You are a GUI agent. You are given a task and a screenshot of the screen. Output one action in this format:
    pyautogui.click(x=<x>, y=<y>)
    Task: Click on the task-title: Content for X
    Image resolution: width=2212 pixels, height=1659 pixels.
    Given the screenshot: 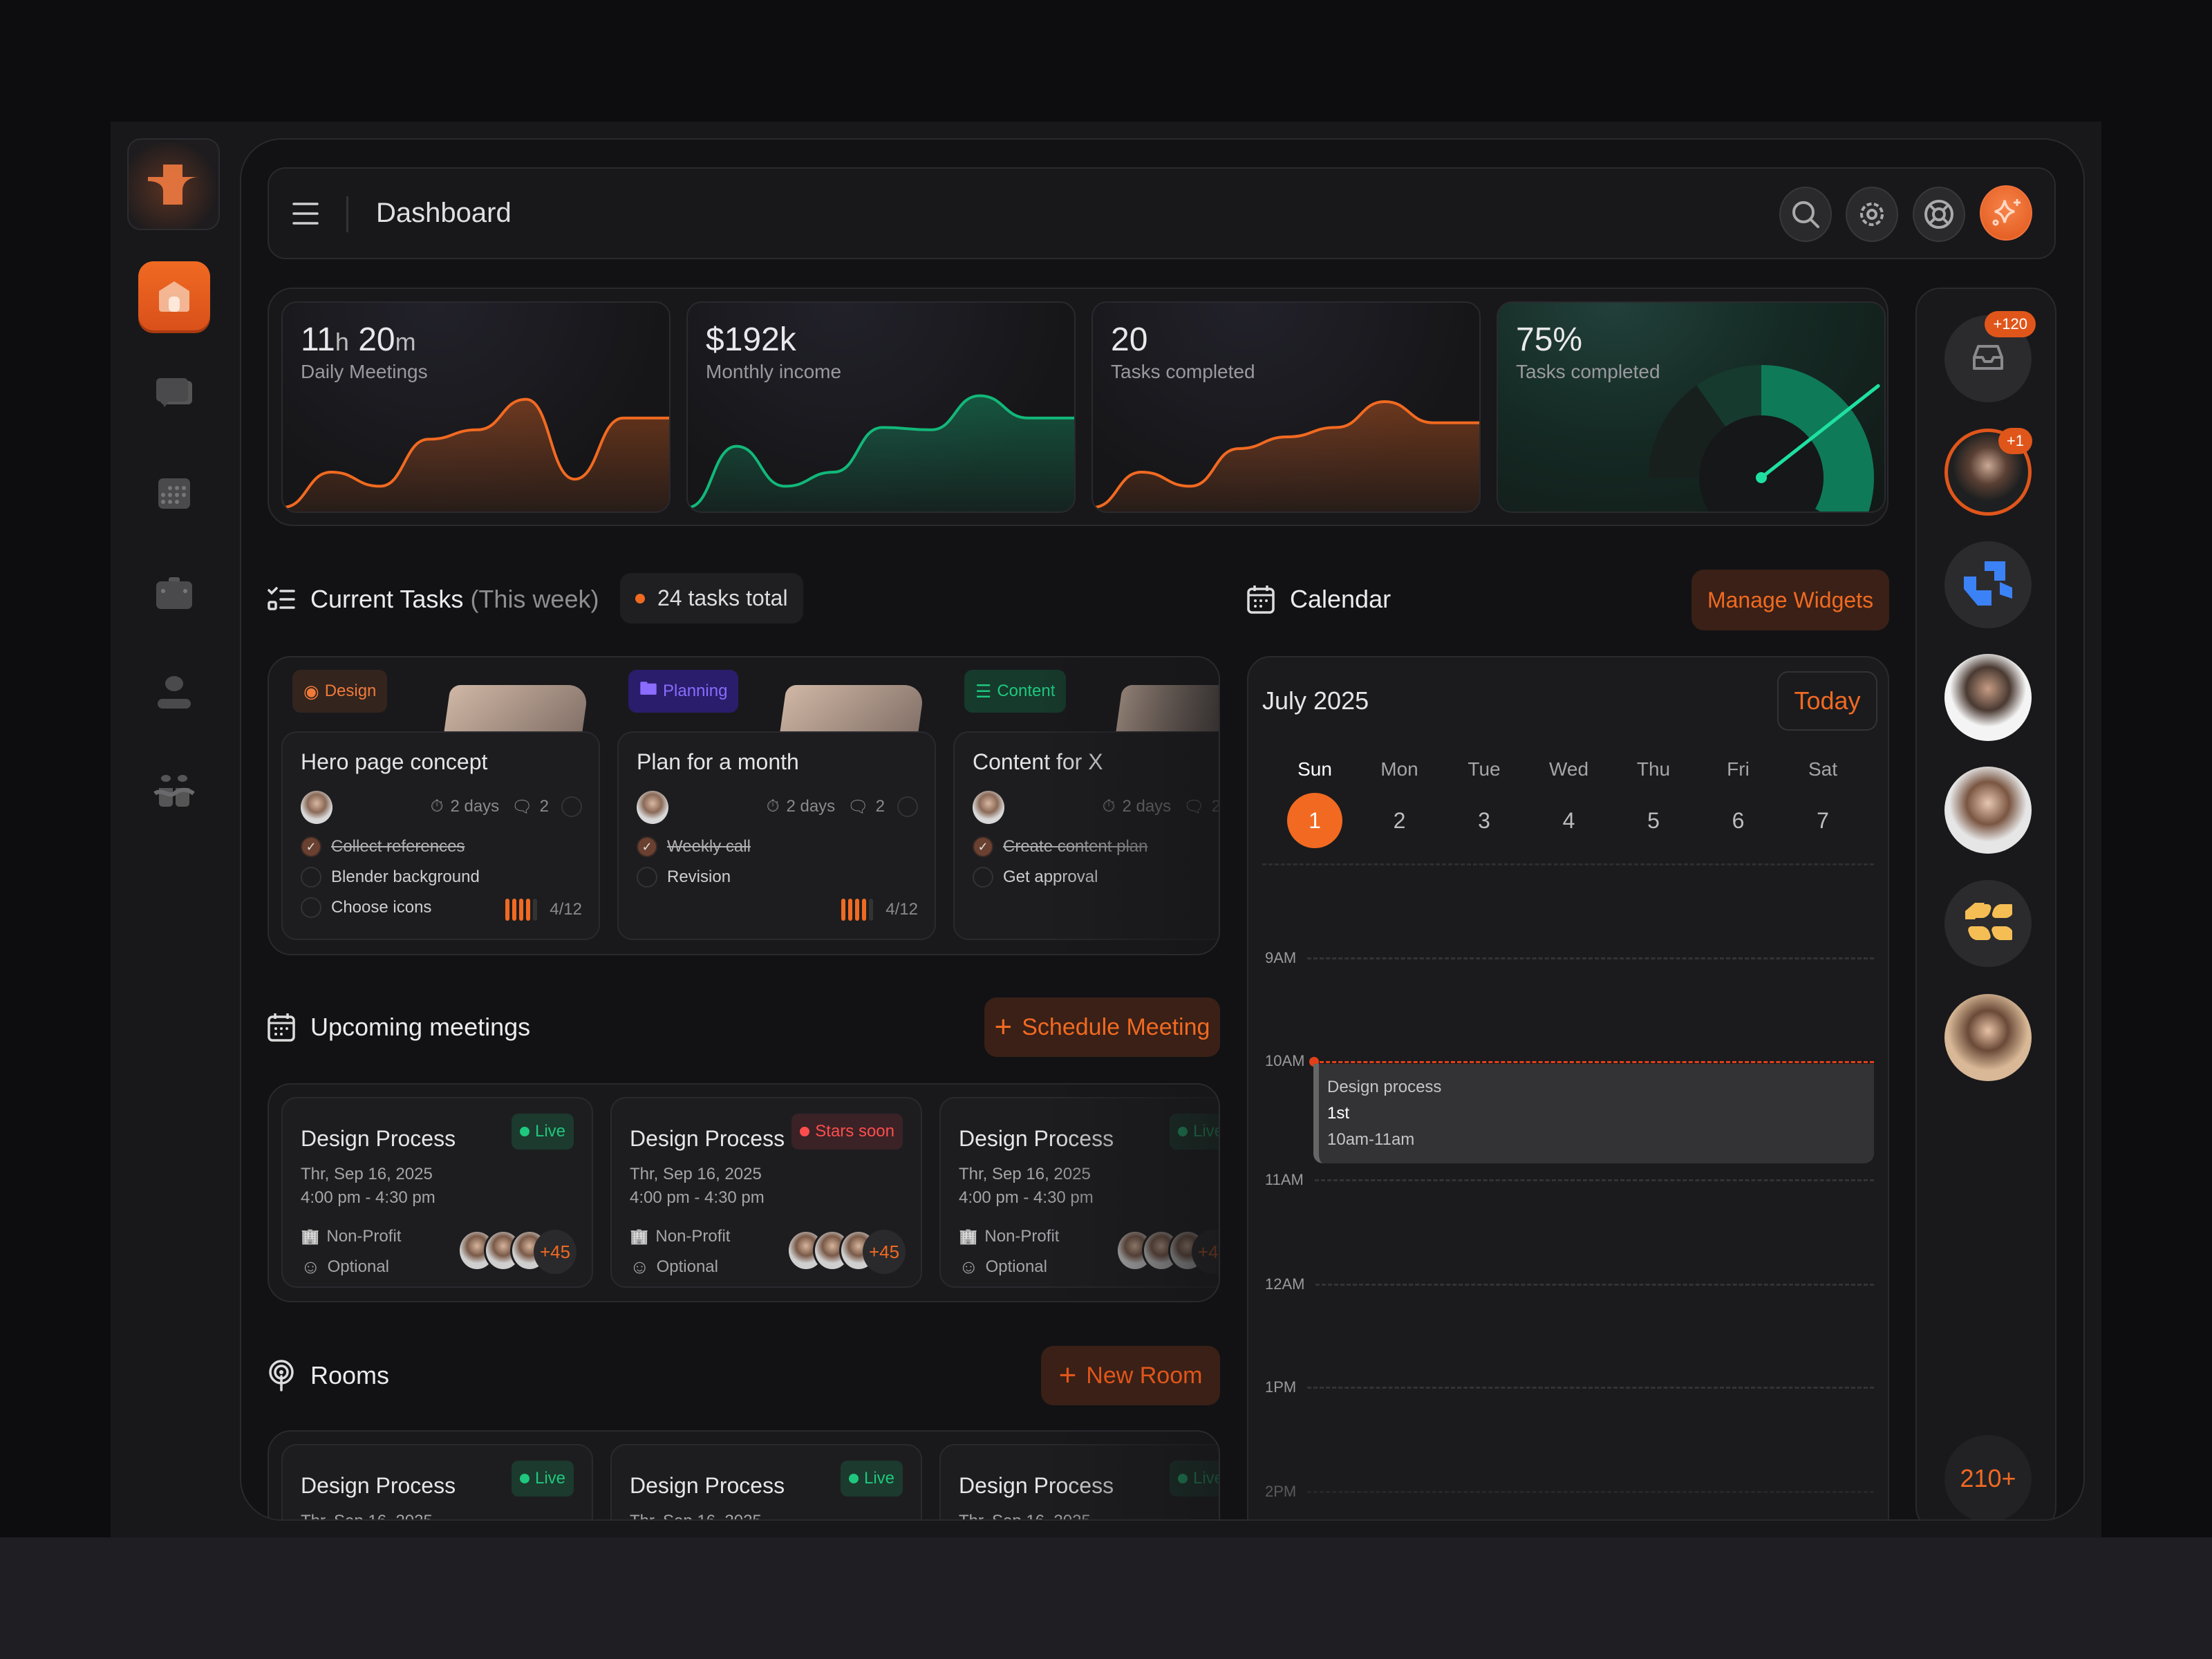 What is the action you would take?
    pyautogui.click(x=1038, y=761)
    